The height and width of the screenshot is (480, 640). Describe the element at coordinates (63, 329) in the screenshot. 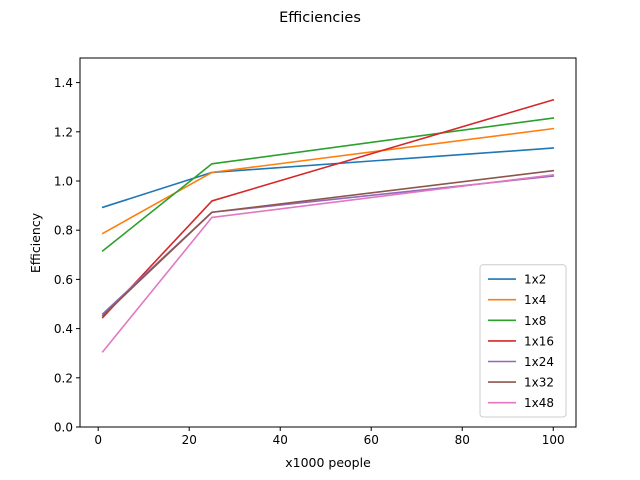

I see `y-tick-label: 0.4` at that location.